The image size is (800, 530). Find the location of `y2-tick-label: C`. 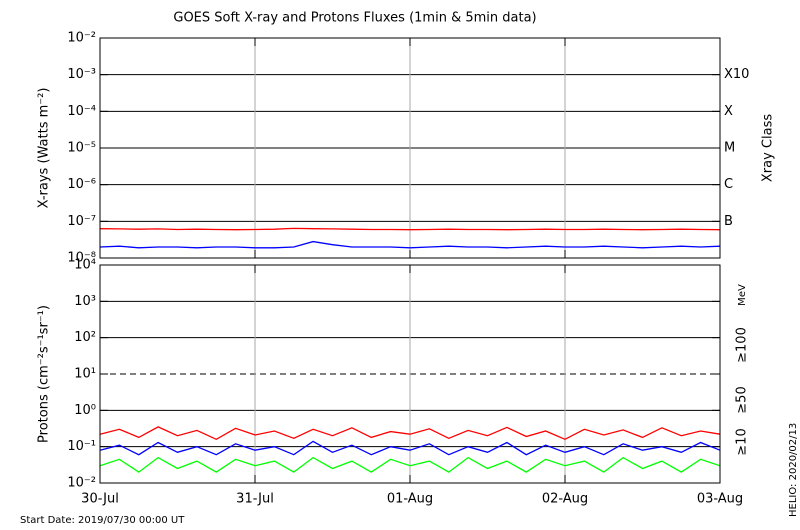

y2-tick-label: C is located at coordinates (728, 184).